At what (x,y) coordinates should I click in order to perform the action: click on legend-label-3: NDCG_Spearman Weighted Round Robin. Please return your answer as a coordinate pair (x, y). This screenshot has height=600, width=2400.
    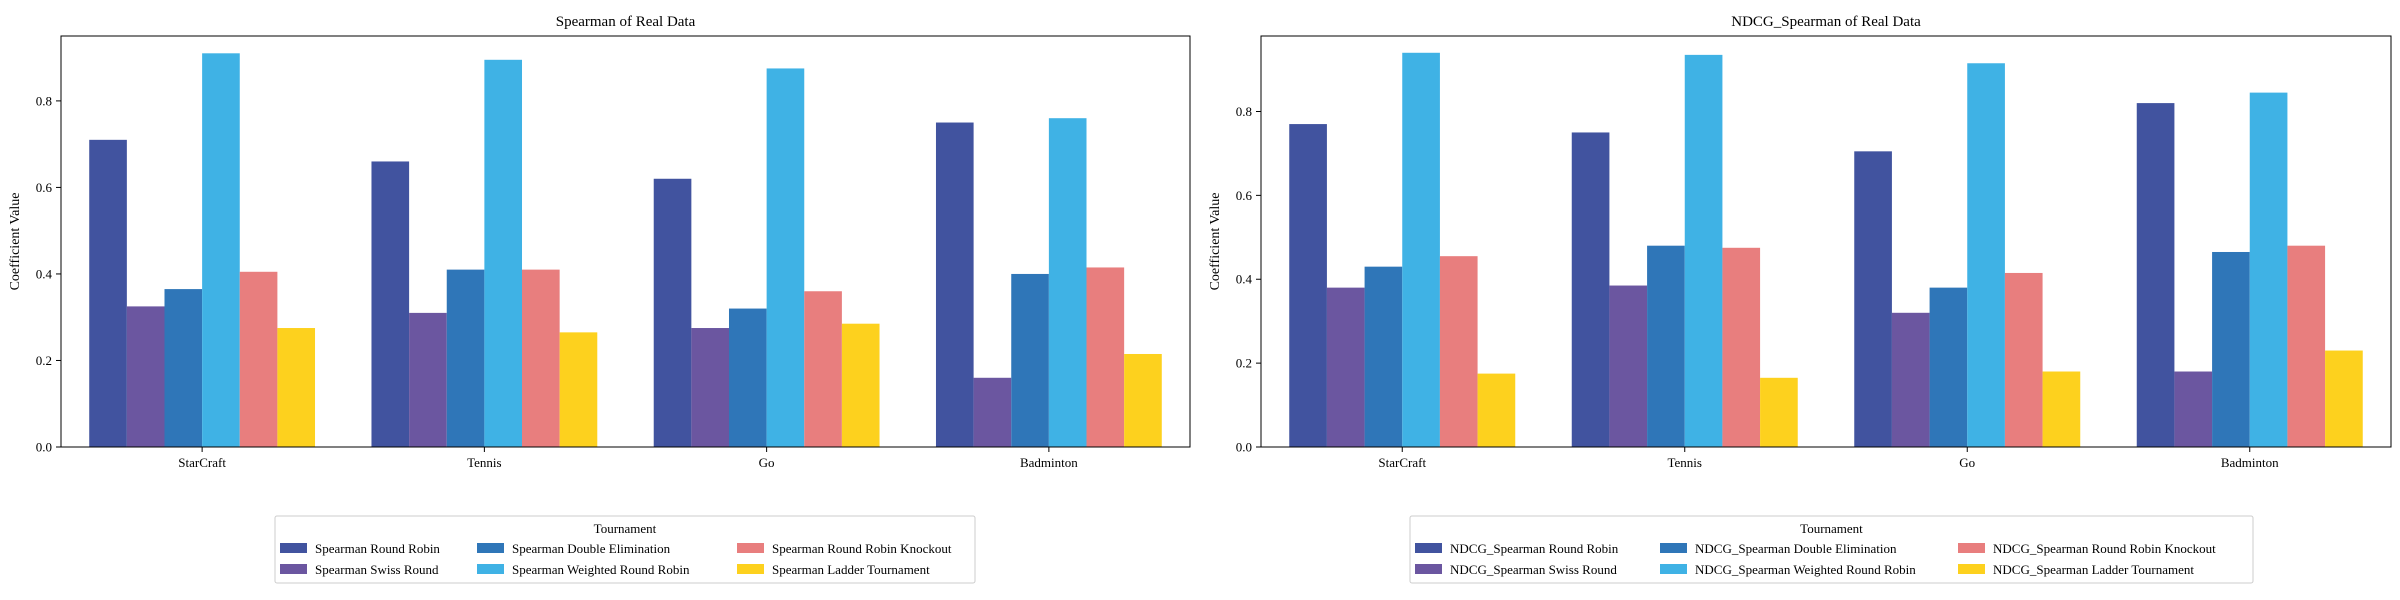
    Looking at the image, I should click on (1805, 569).